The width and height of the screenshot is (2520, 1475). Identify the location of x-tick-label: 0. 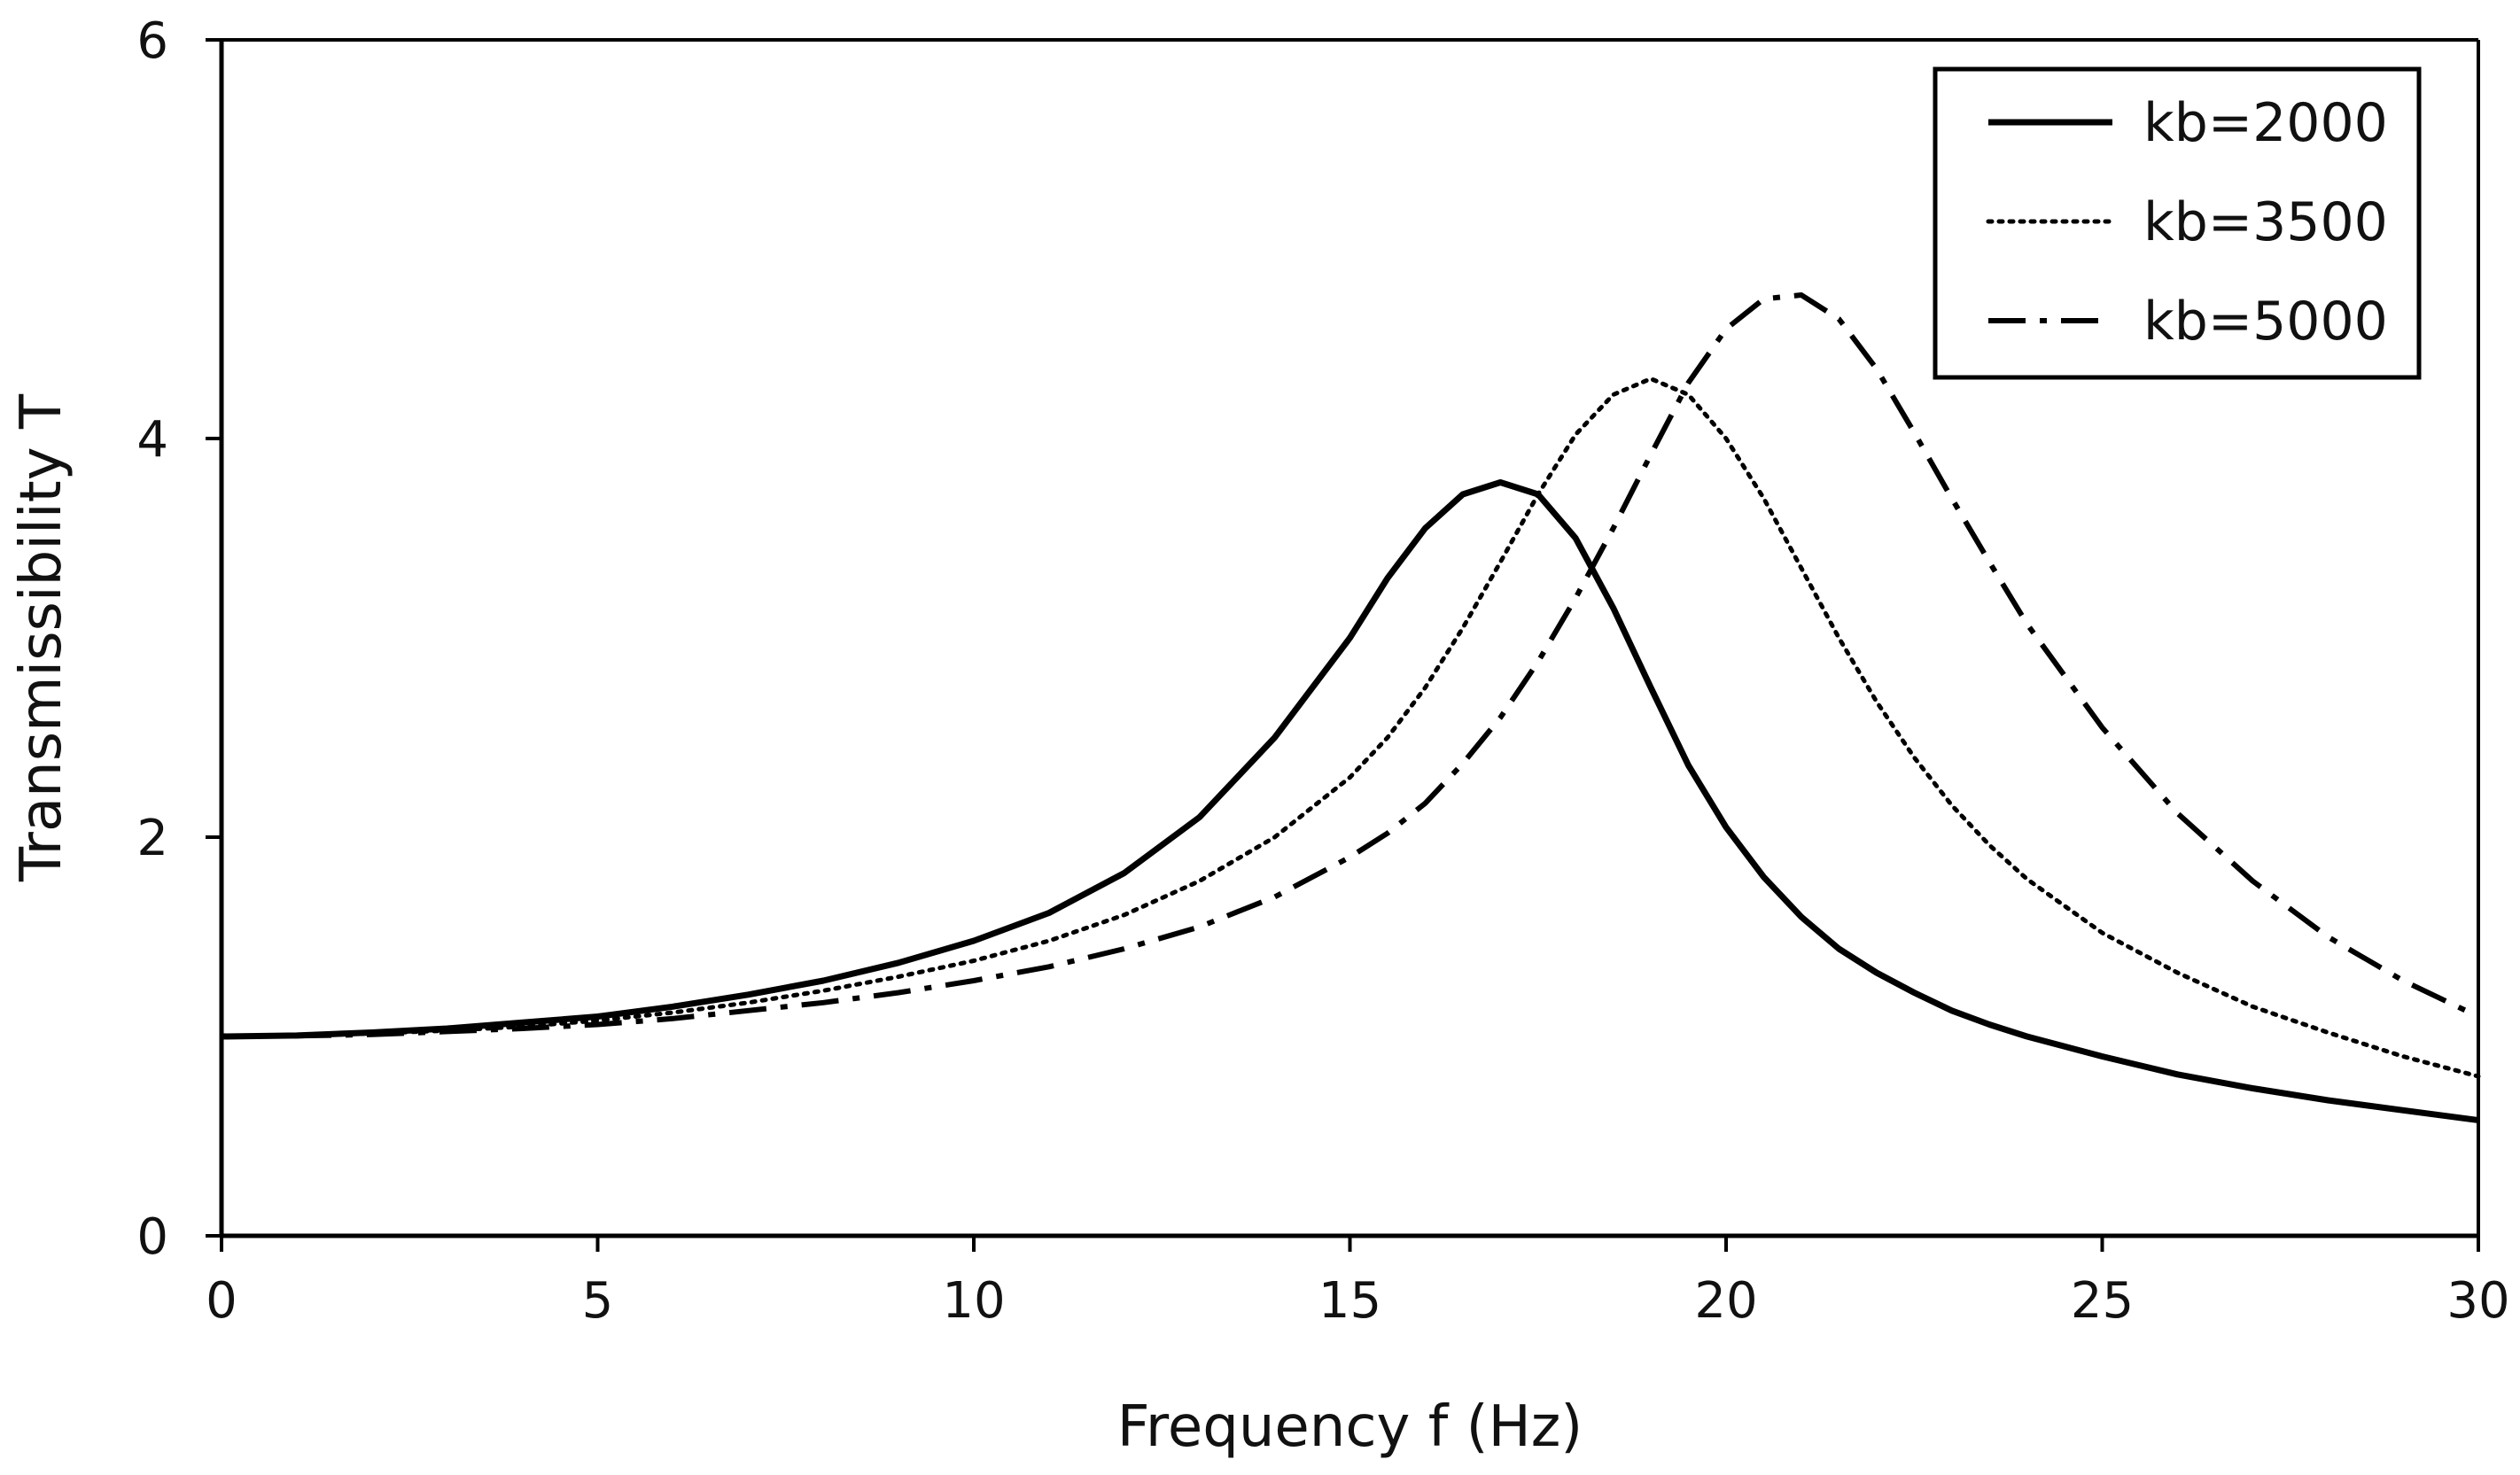
(221, 1301).